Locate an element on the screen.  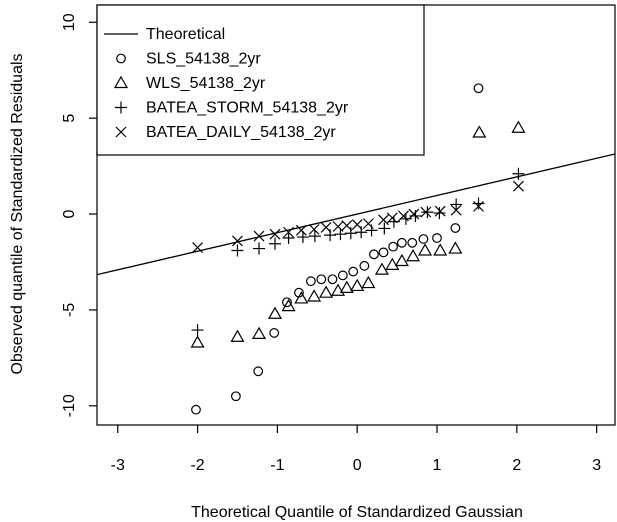
y-tick-label: 10 is located at coordinates (69, 22).